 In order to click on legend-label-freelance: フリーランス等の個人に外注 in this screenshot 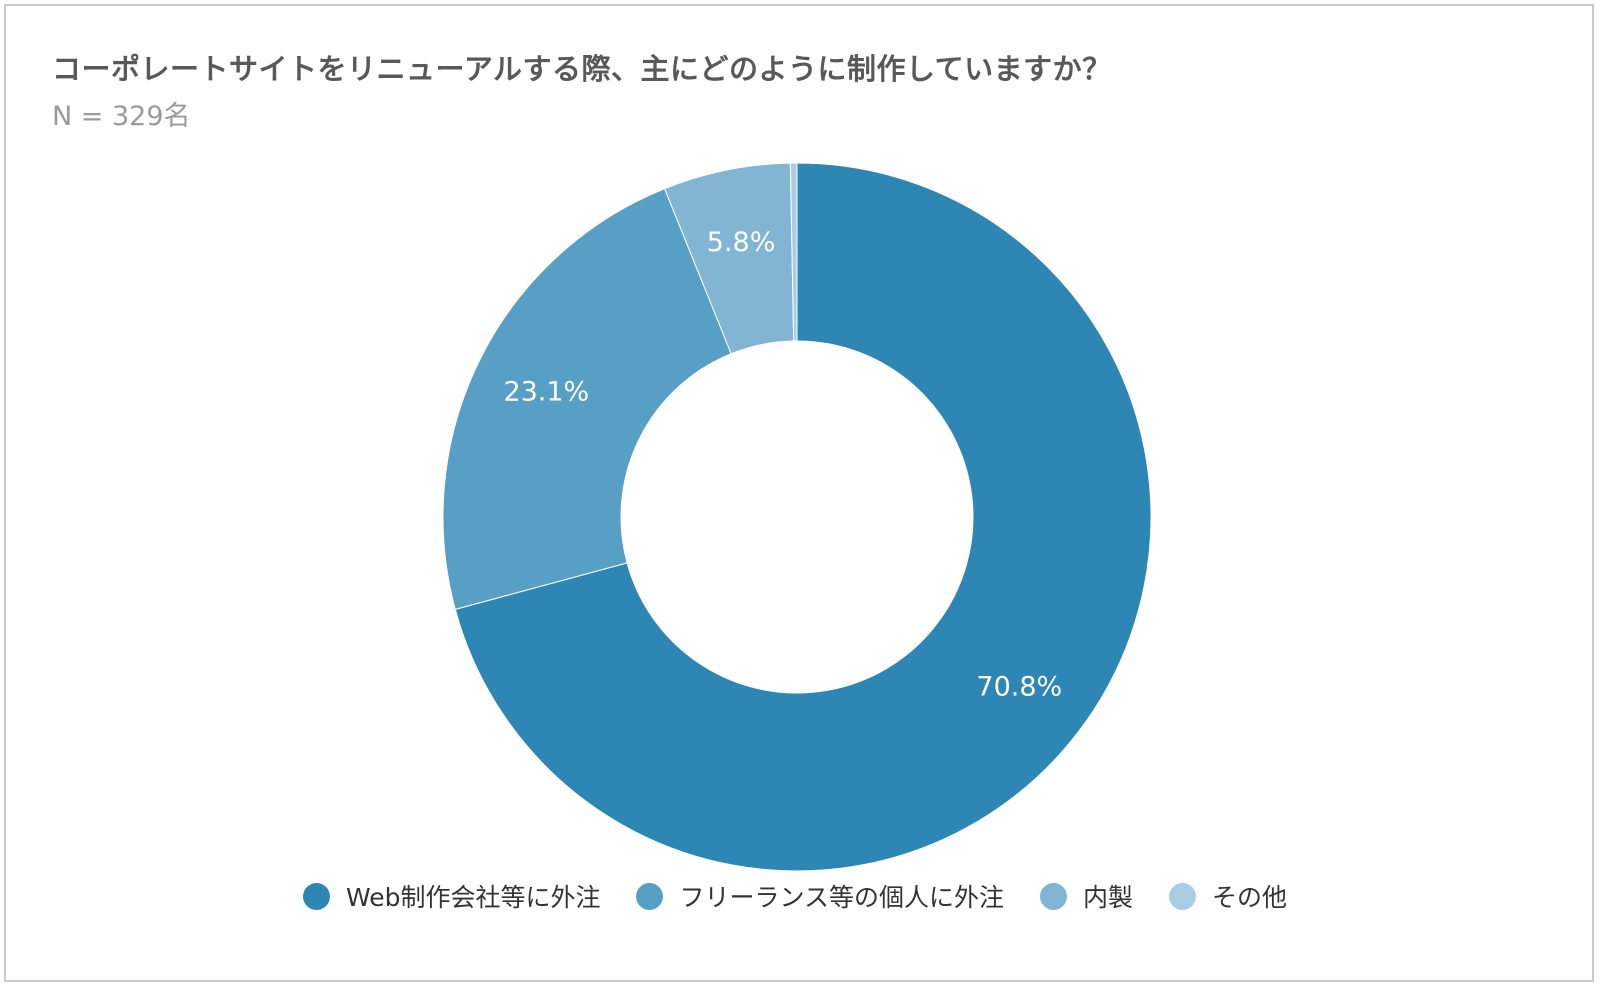, I will do `click(841, 897)`.